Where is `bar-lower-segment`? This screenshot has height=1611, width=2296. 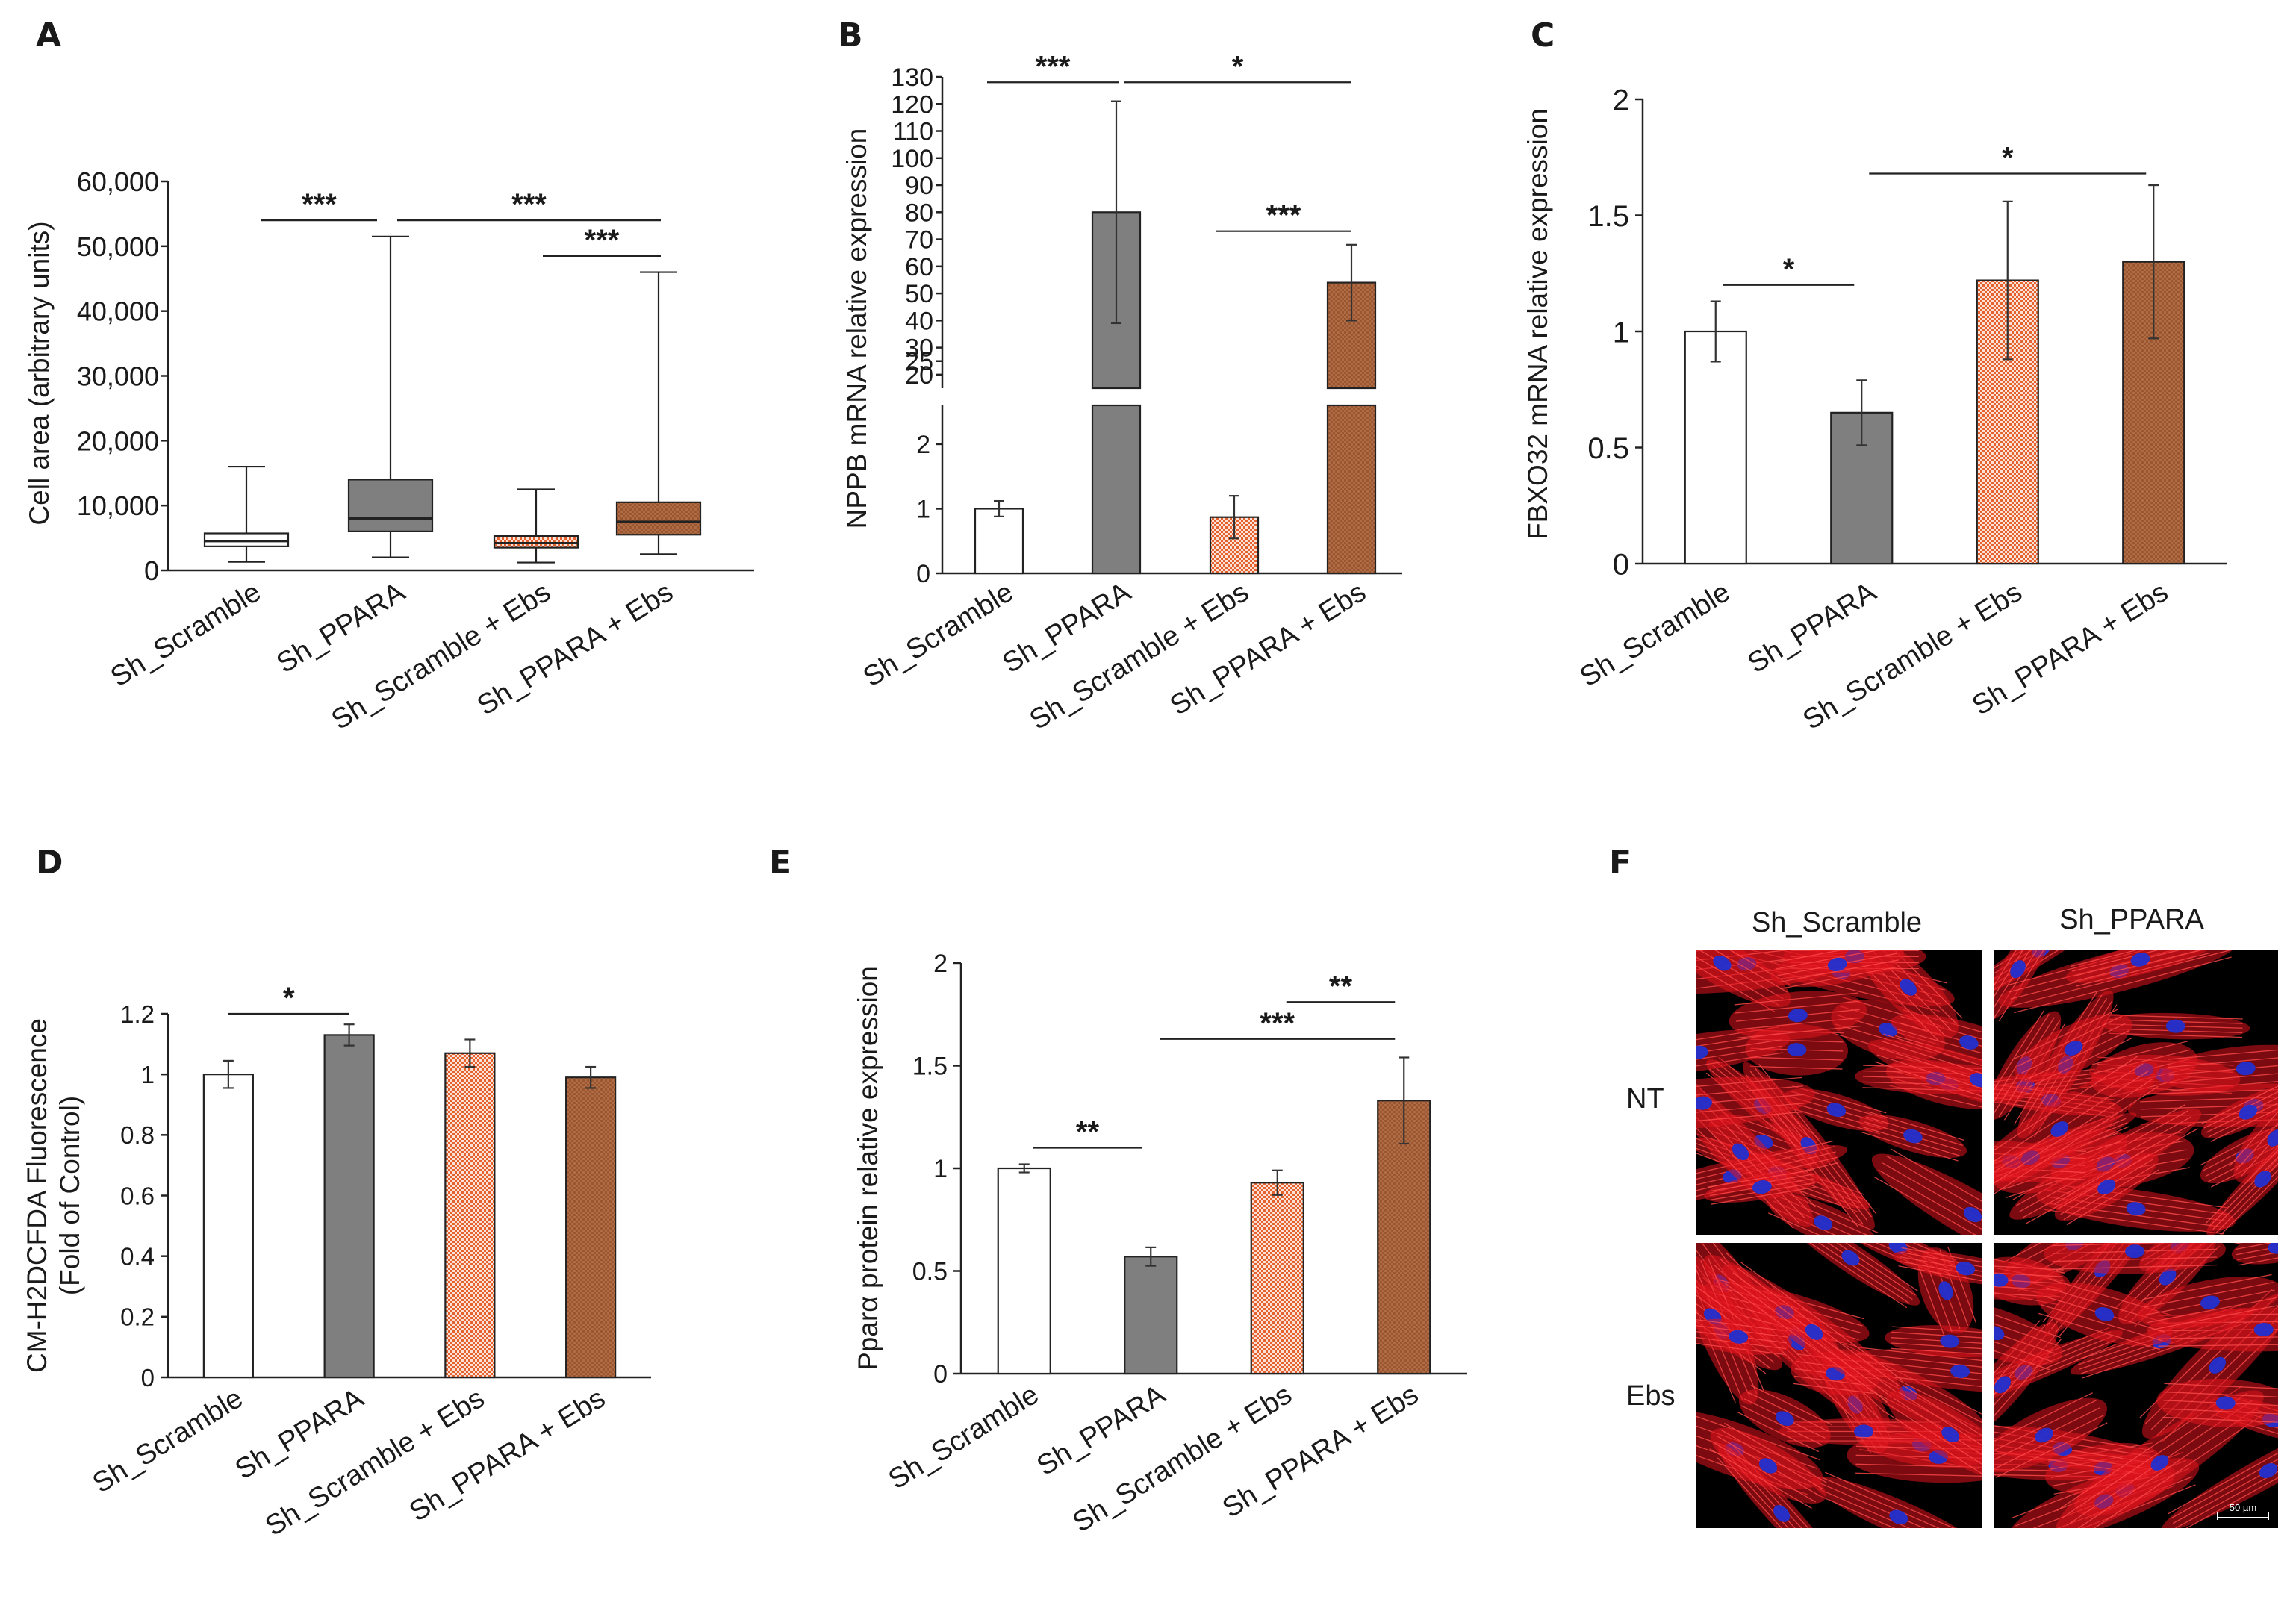
bar-lower-segment is located at coordinates (1351, 489).